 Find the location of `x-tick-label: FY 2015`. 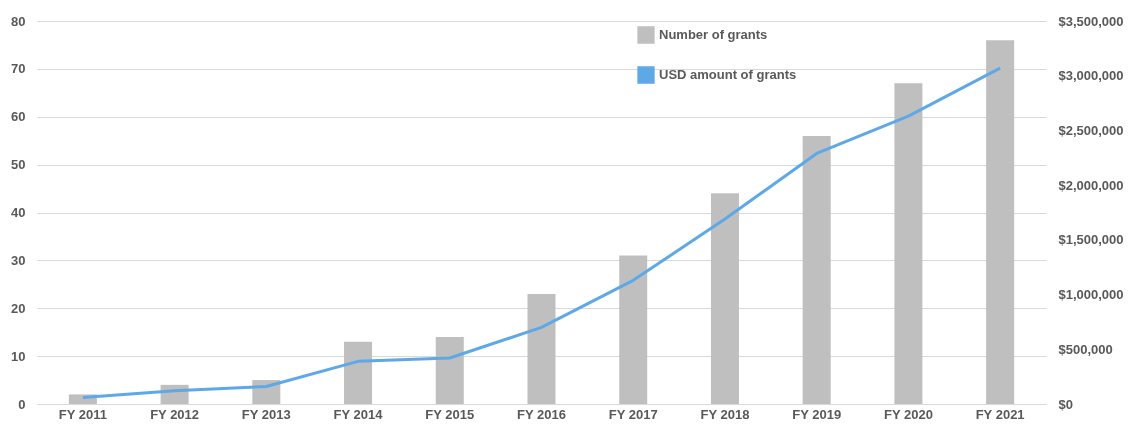

x-tick-label: FY 2015 is located at coordinates (450, 414).